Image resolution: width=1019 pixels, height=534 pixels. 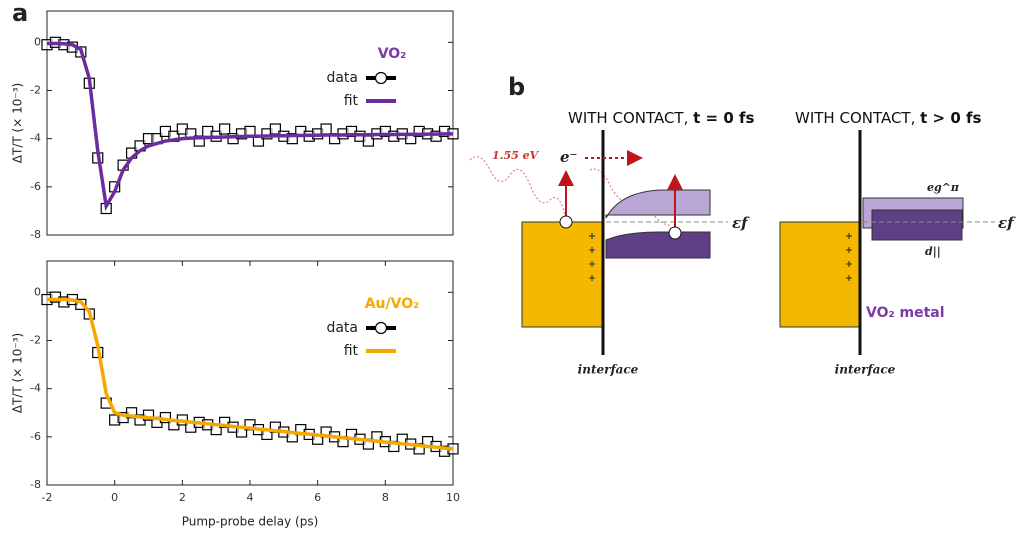 What do you see at coordinates (317, 497) in the screenshot?
I see `x-tick-label: 6` at bounding box center [317, 497].